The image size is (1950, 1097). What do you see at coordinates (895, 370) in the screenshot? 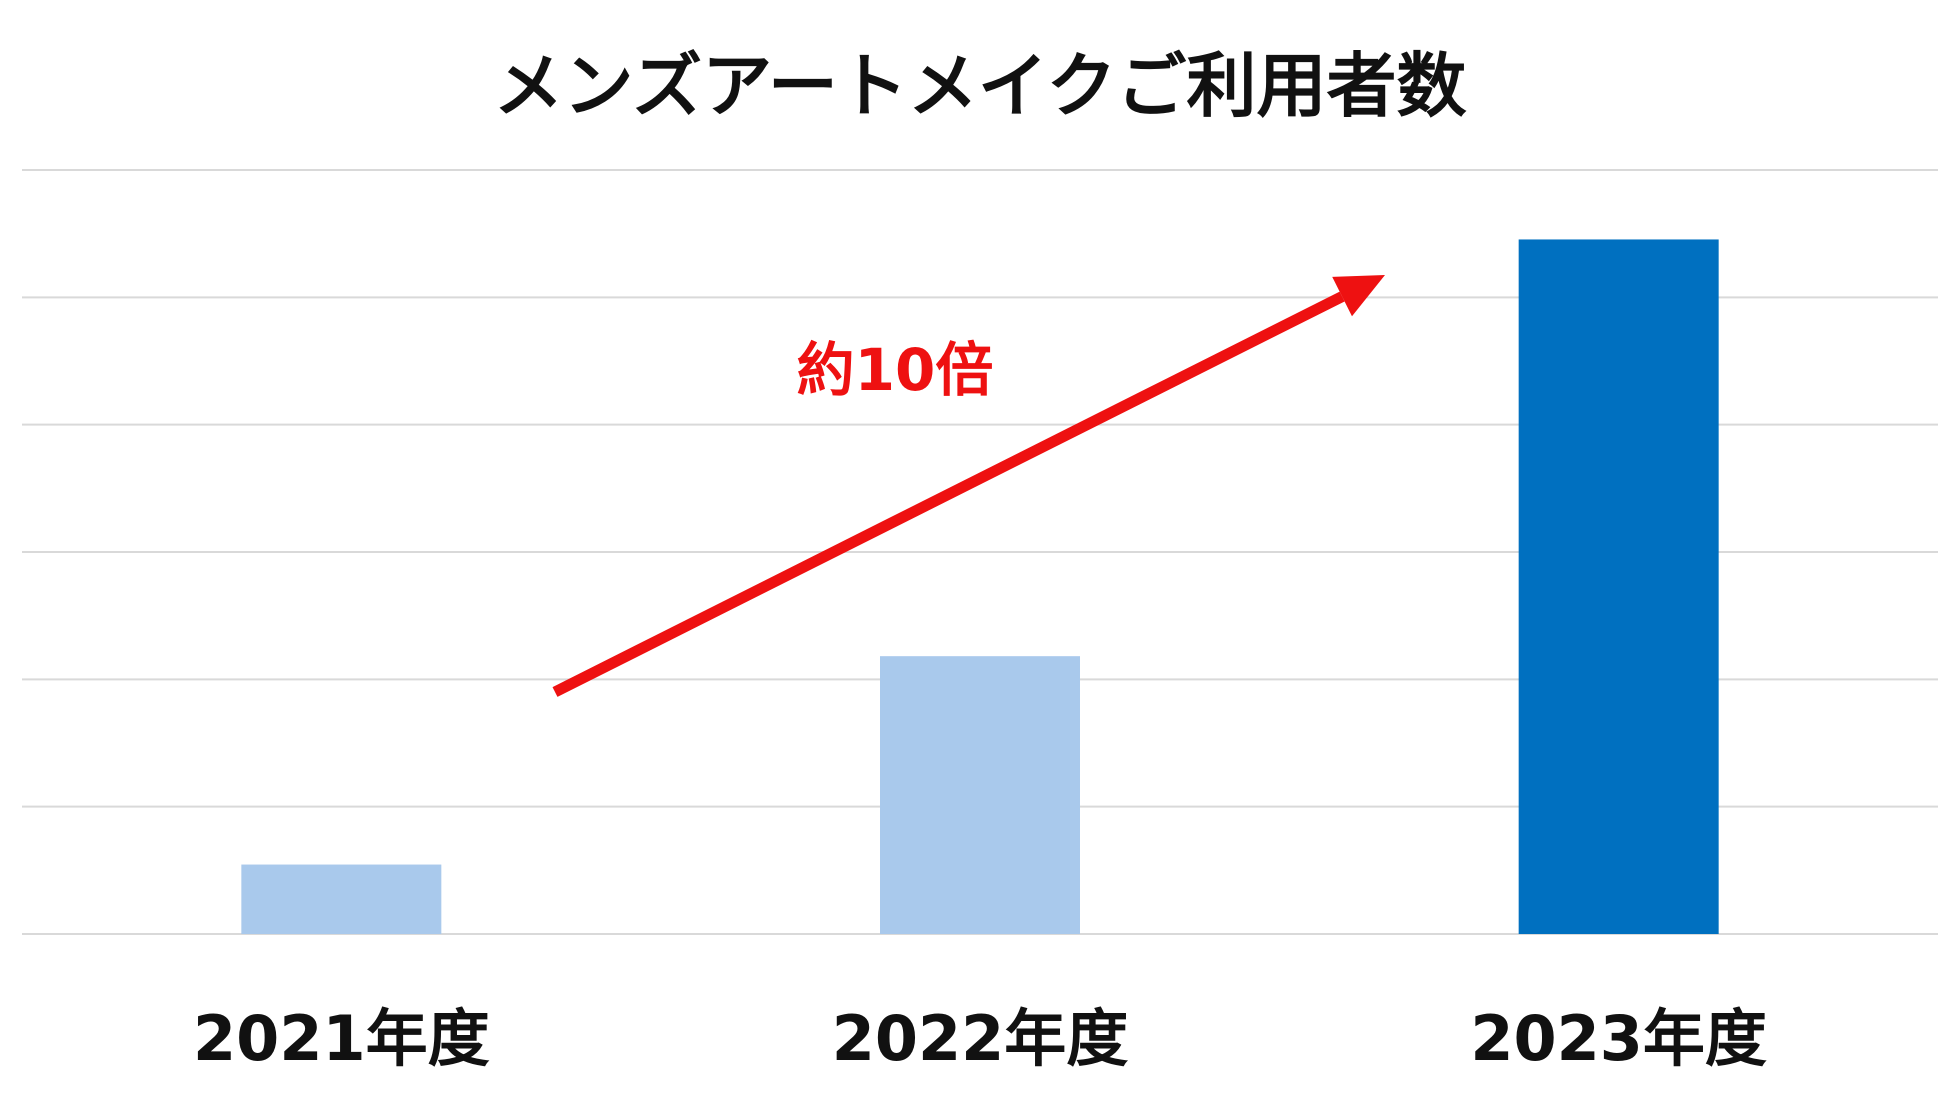
I see `growth-annotation-label: 約10倍` at bounding box center [895, 370].